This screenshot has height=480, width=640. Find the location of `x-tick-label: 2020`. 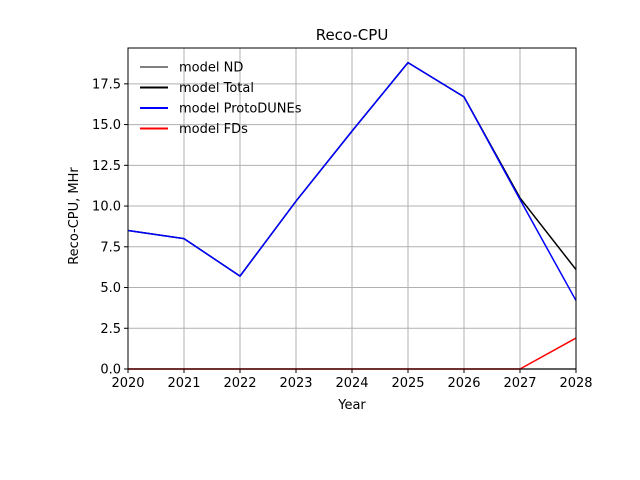

x-tick-label: 2020 is located at coordinates (127, 383).